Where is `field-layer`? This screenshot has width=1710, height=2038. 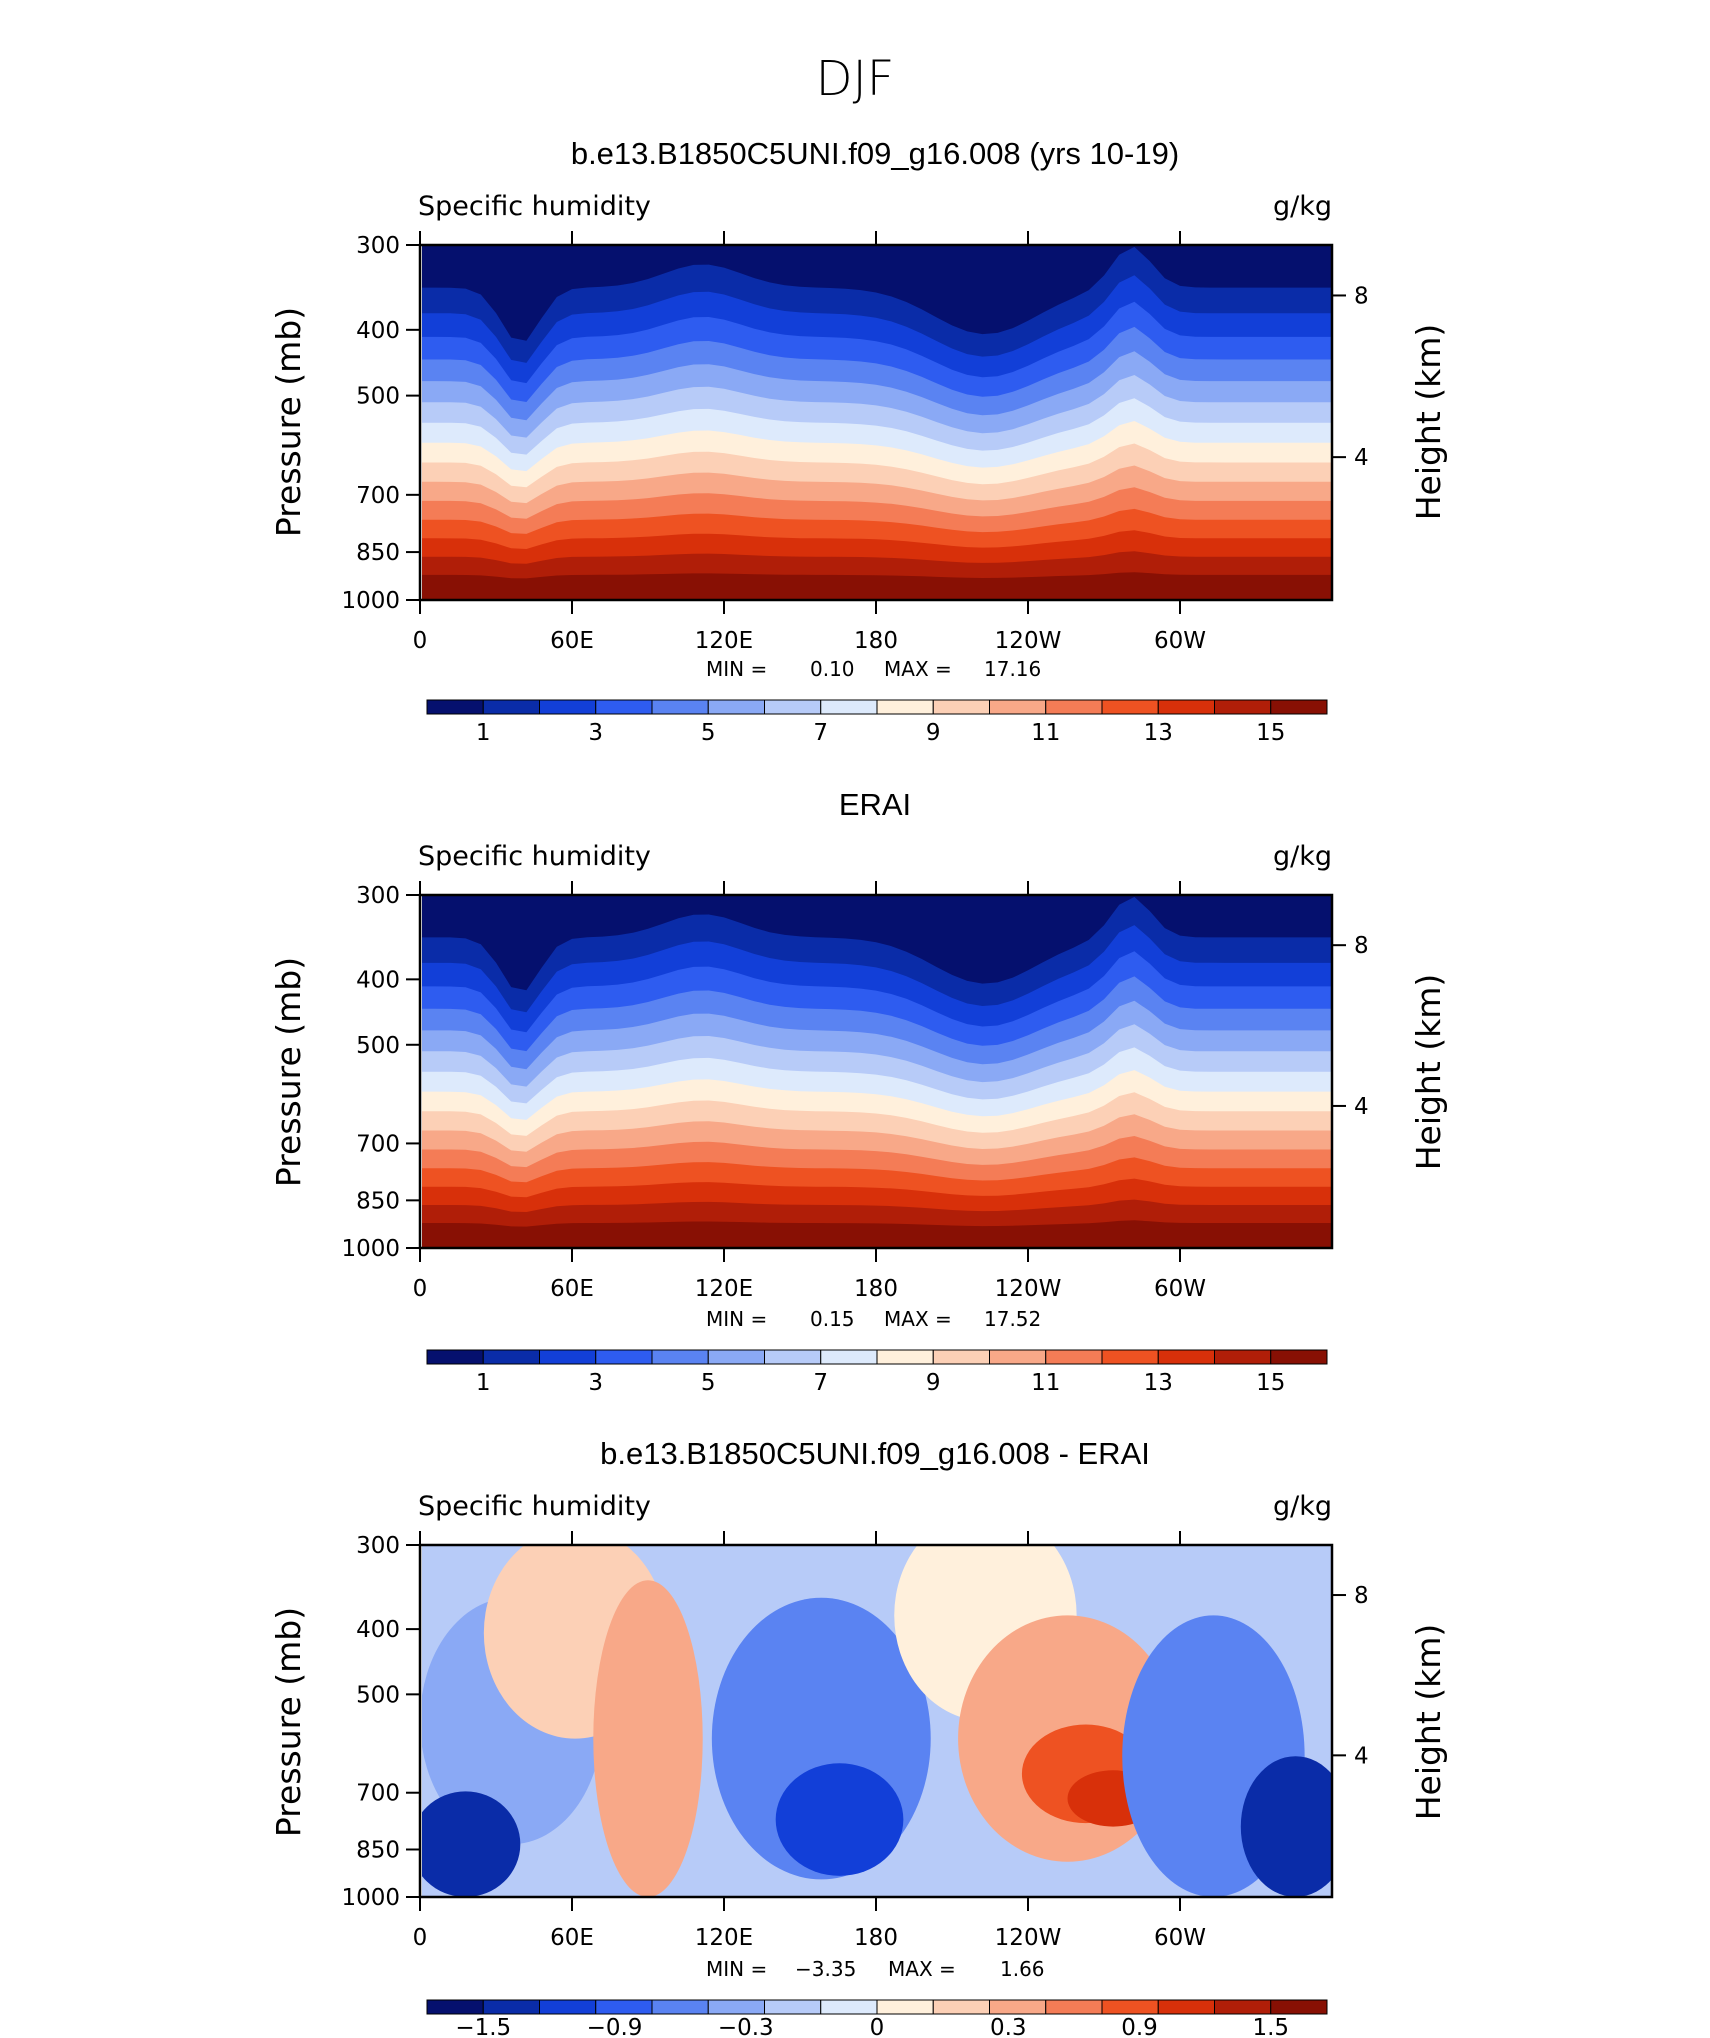
field-layer is located at coordinates (877, 1234).